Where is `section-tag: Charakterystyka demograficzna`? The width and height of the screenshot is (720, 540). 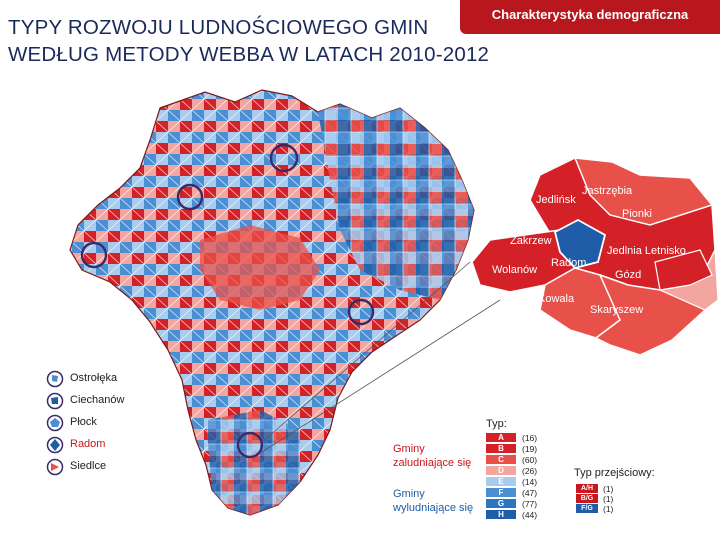
section-tag: Charakterystyka demograficzna is located at coordinates (590, 17).